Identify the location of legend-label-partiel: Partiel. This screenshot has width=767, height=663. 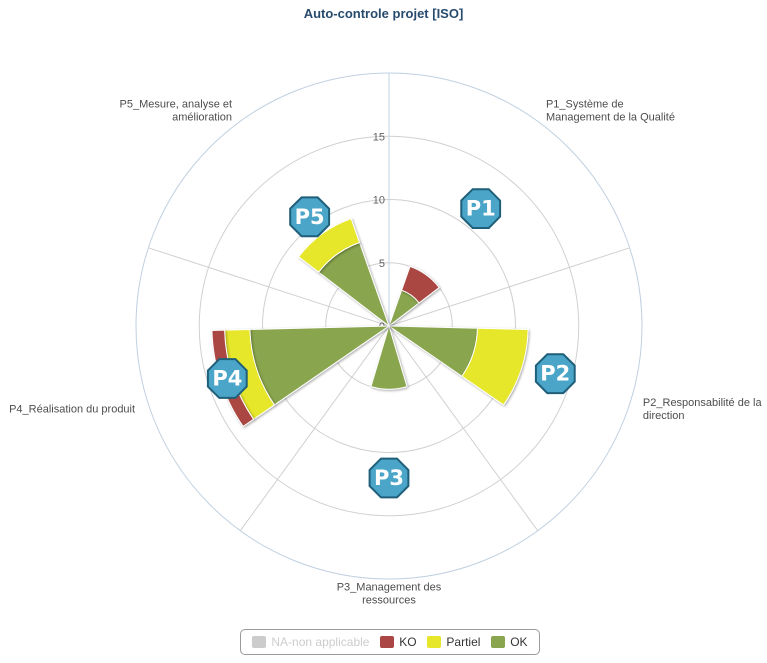
(463, 642).